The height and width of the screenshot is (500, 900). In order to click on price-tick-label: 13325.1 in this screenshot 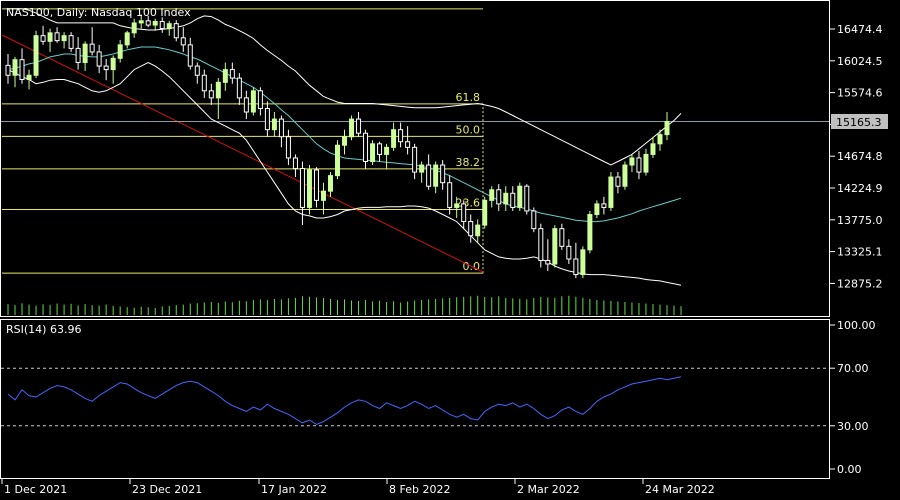, I will do `click(860, 252)`.